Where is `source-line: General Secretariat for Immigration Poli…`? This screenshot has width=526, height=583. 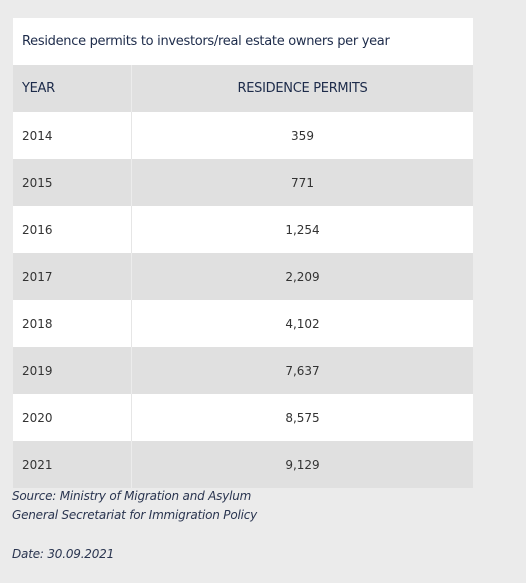
source-line: General Secretariat for Immigration Poli… is located at coordinates (135, 515).